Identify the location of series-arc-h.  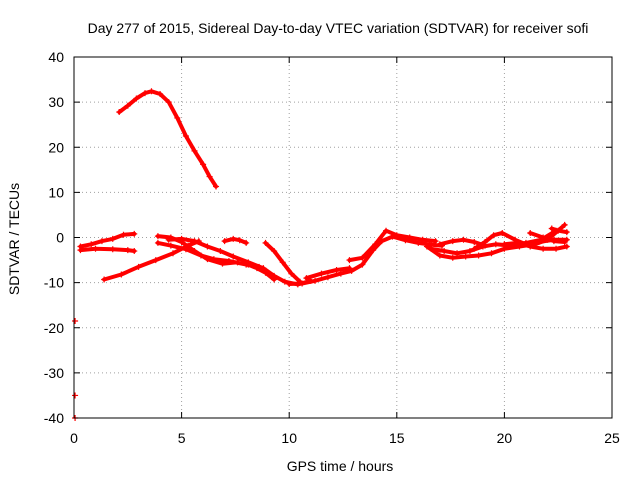
(261, 272).